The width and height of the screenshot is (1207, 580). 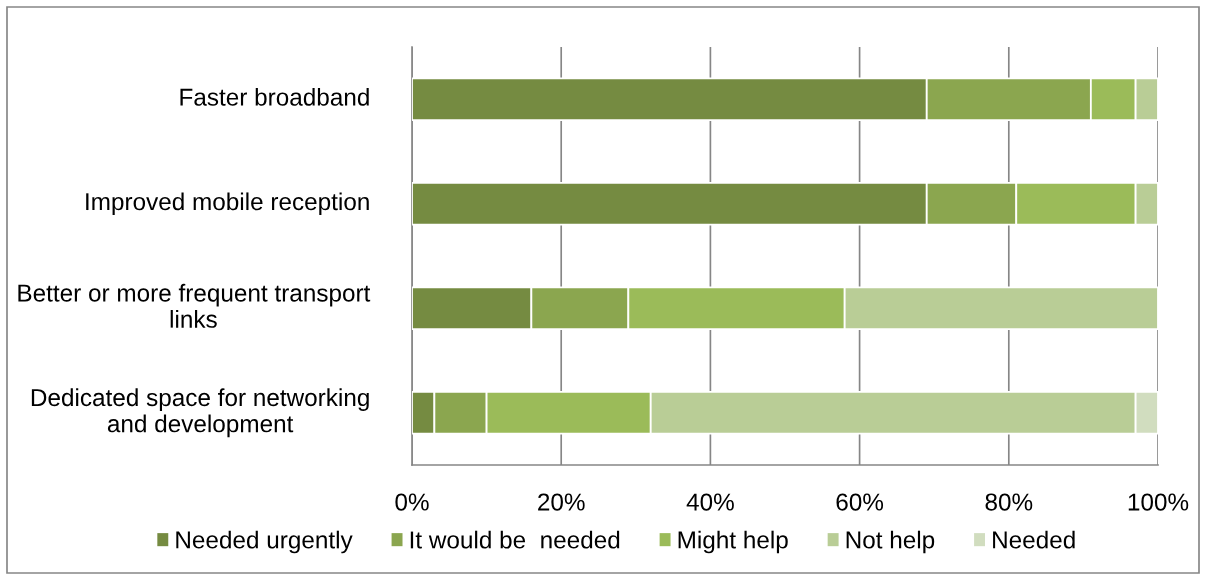 I want to click on x-tick-label: 0%, so click(x=412, y=502).